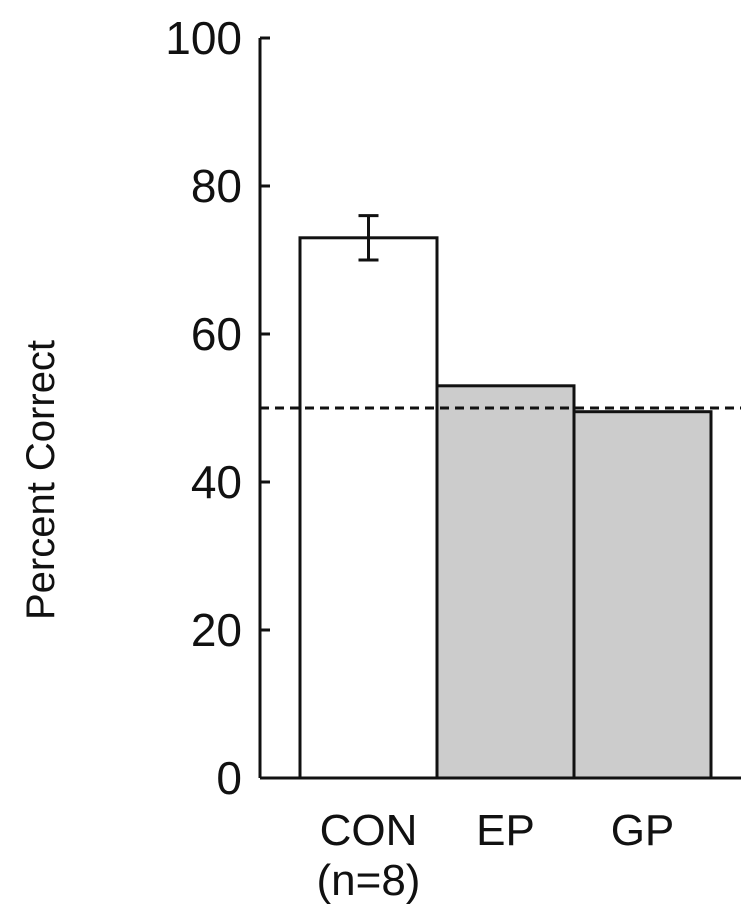 The image size is (741, 910). Describe the element at coordinates (505, 582) in the screenshot. I see `bar-ep` at that location.